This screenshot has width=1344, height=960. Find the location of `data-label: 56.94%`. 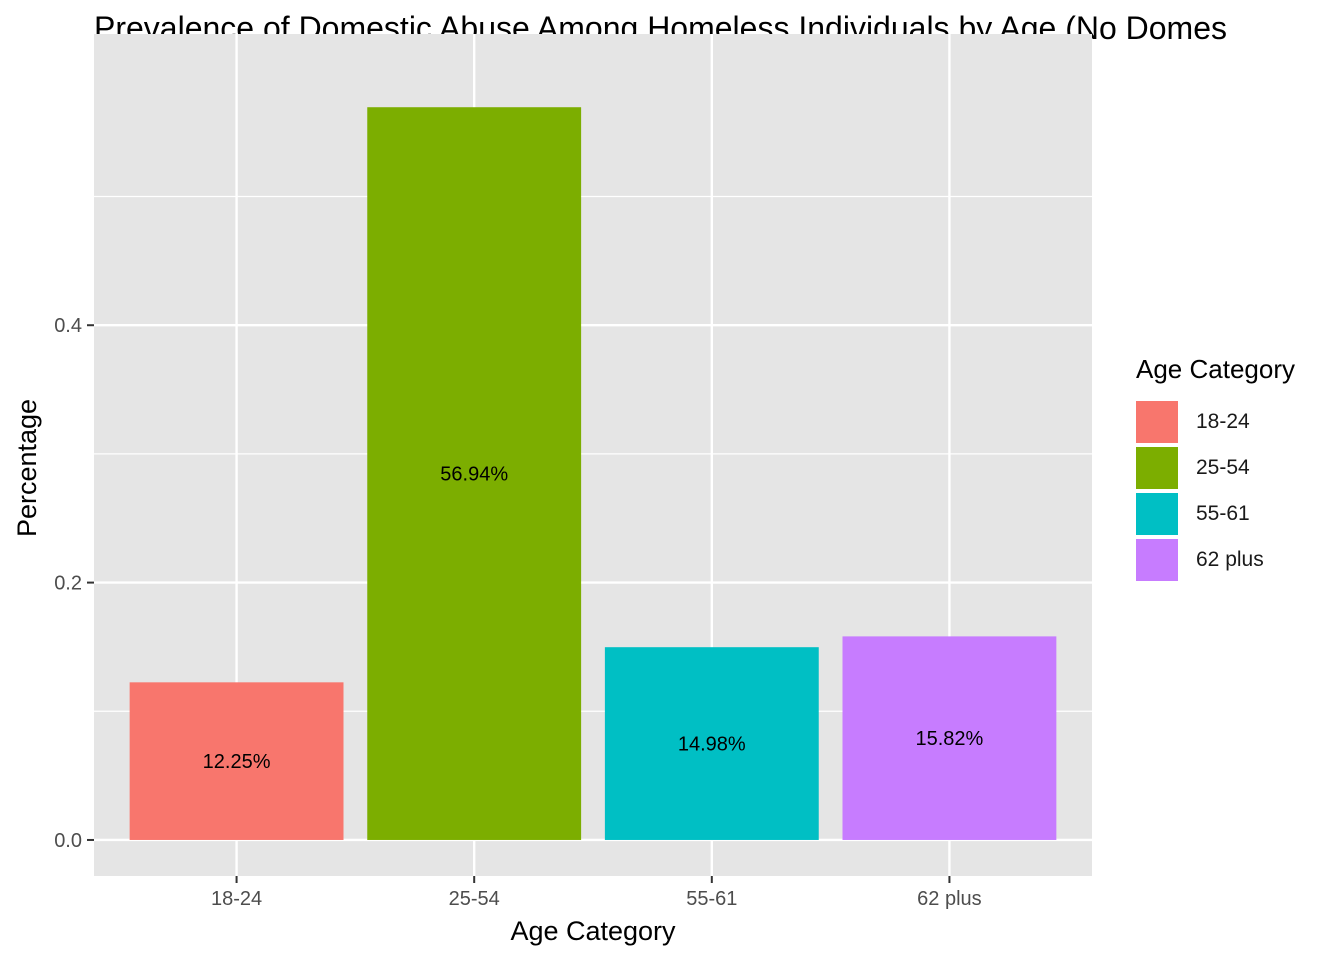

data-label: 56.94% is located at coordinates (474, 475).